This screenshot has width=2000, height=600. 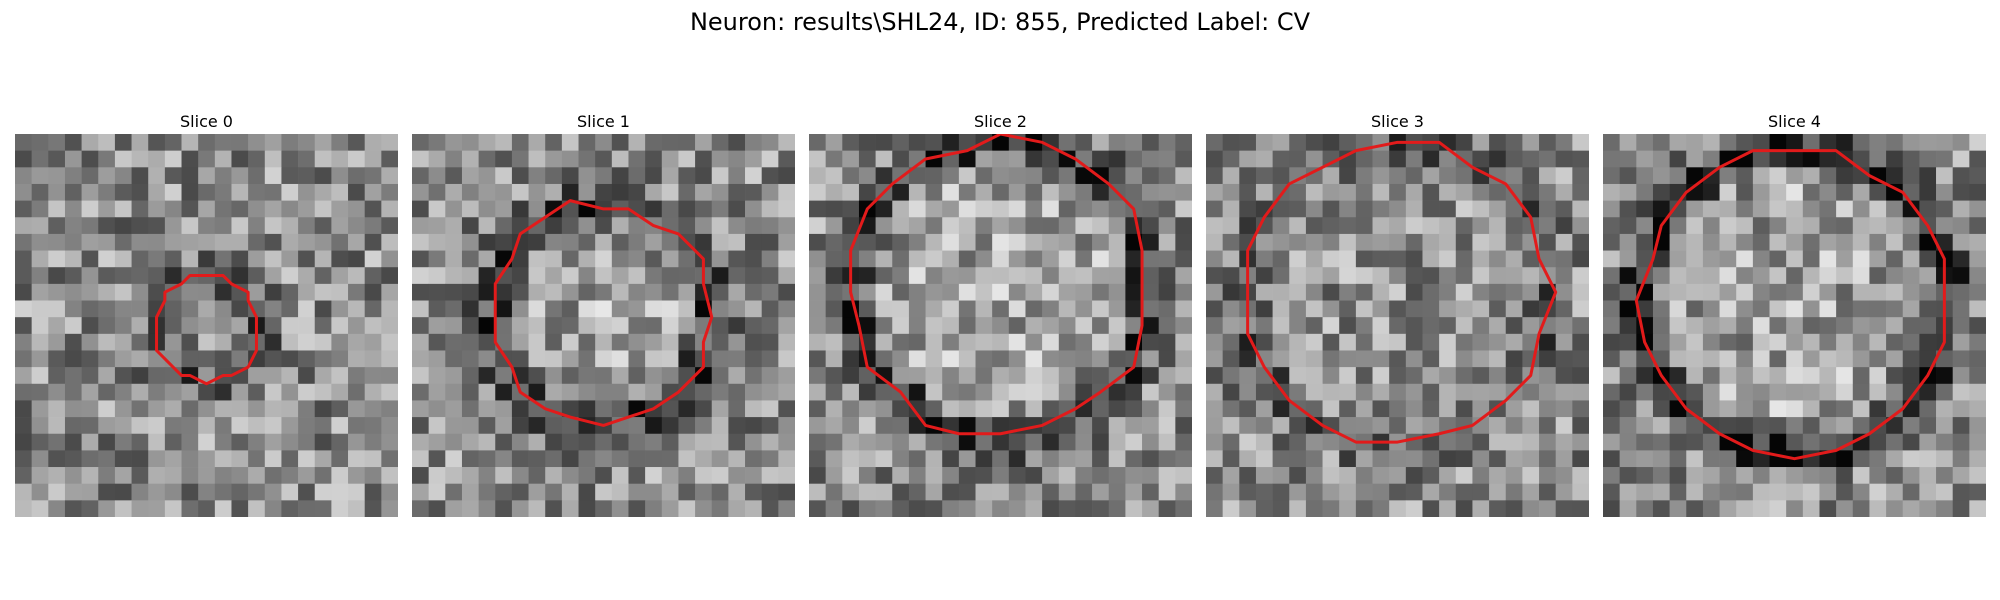 I want to click on slice-panel-1: Slice 1, so click(x=603, y=313).